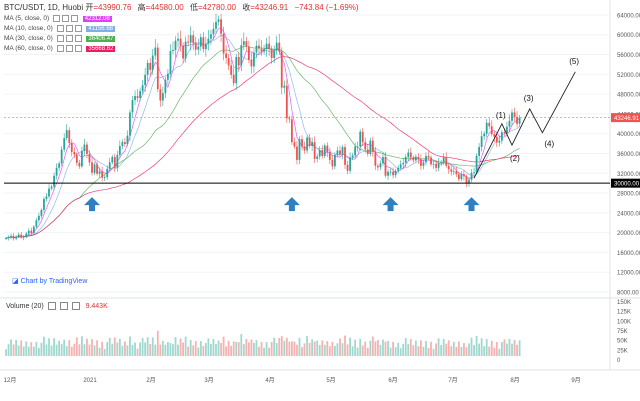  What do you see at coordinates (49, 281) in the screenshot?
I see `tradingview-link: ◪ Chart by TradingView` at bounding box center [49, 281].